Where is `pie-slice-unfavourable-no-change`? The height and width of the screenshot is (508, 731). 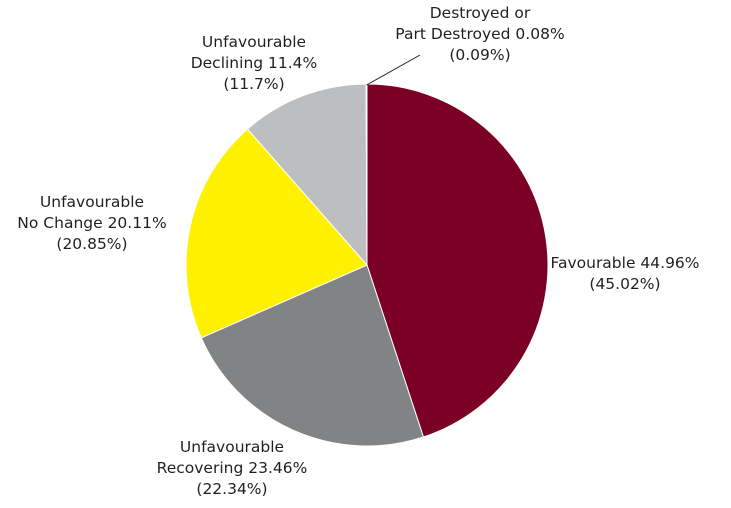
pie-slice-unfavourable-no-change is located at coordinates (276, 233).